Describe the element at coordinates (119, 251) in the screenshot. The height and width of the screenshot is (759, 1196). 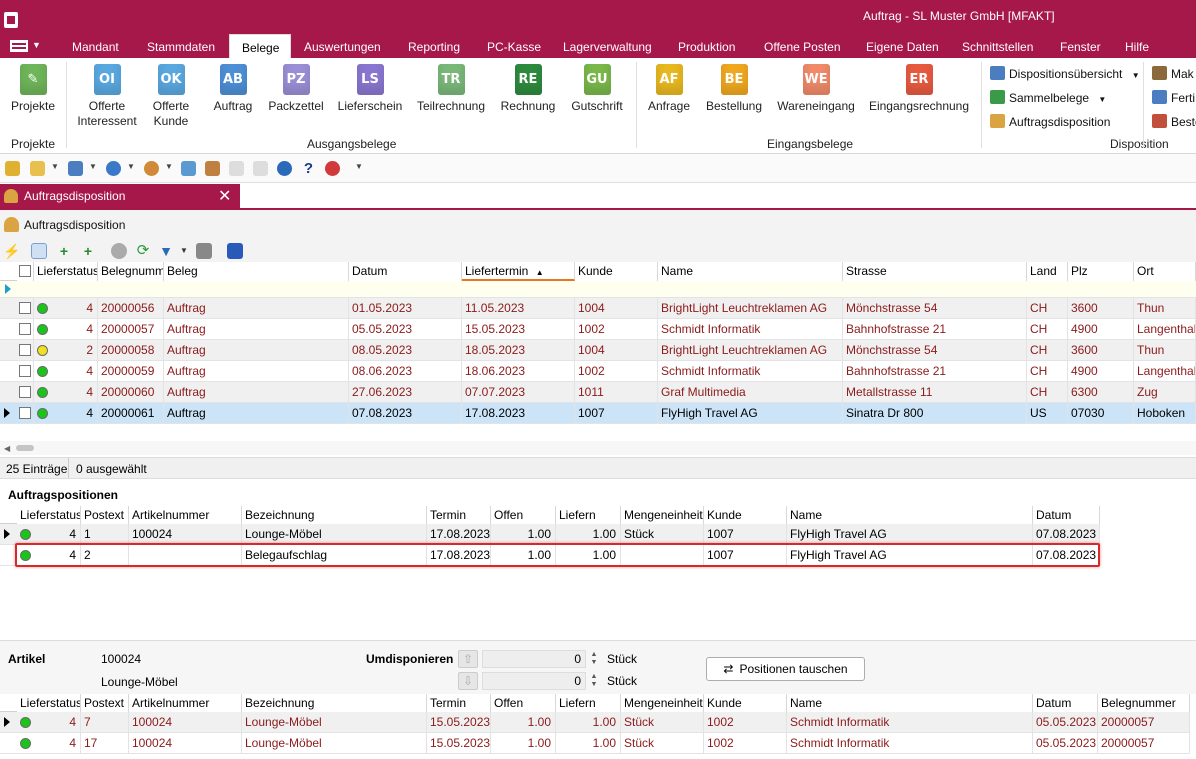
I see `settings-icon` at that location.